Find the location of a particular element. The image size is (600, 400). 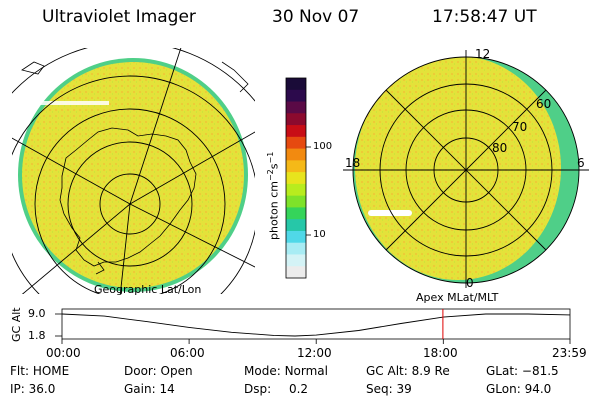

y-tick-label-high: 9.0 is located at coordinates (37, 313).